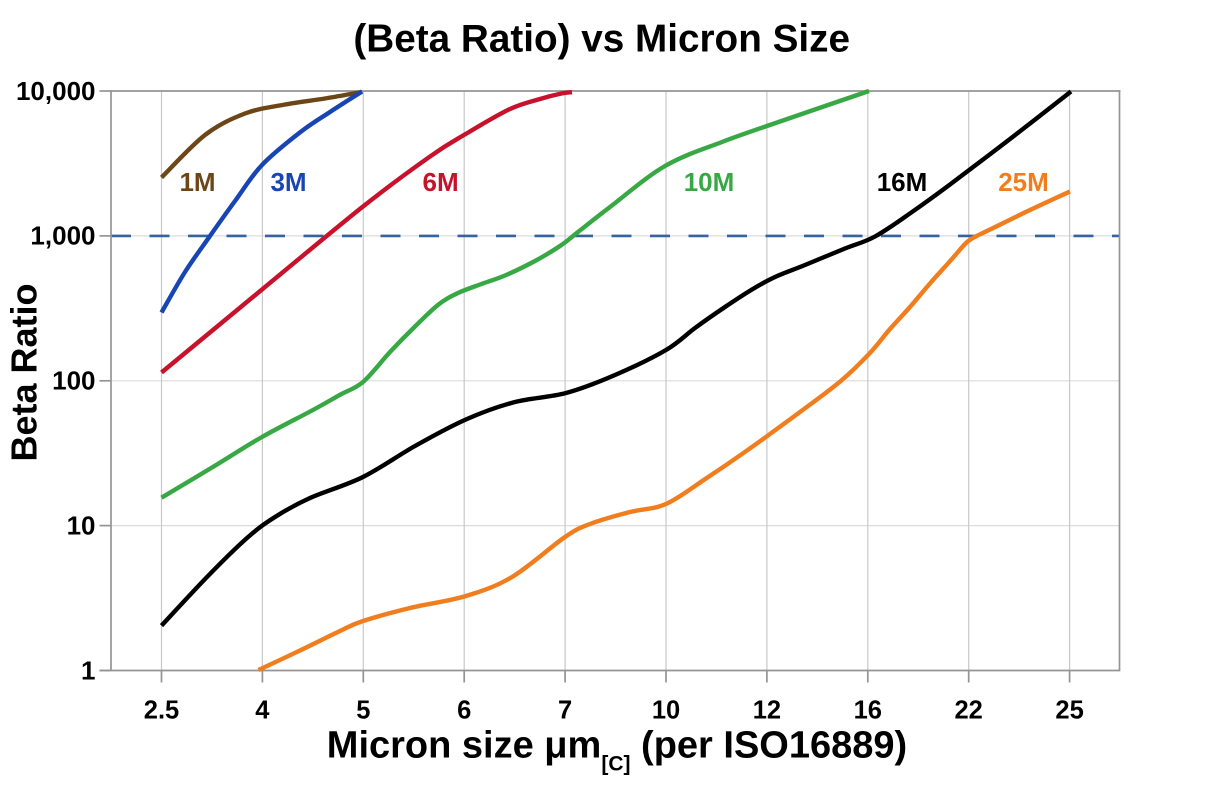 The height and width of the screenshot is (792, 1216). I want to click on svg-text: (Beta Ratio) vs Micron Size, so click(601, 38).